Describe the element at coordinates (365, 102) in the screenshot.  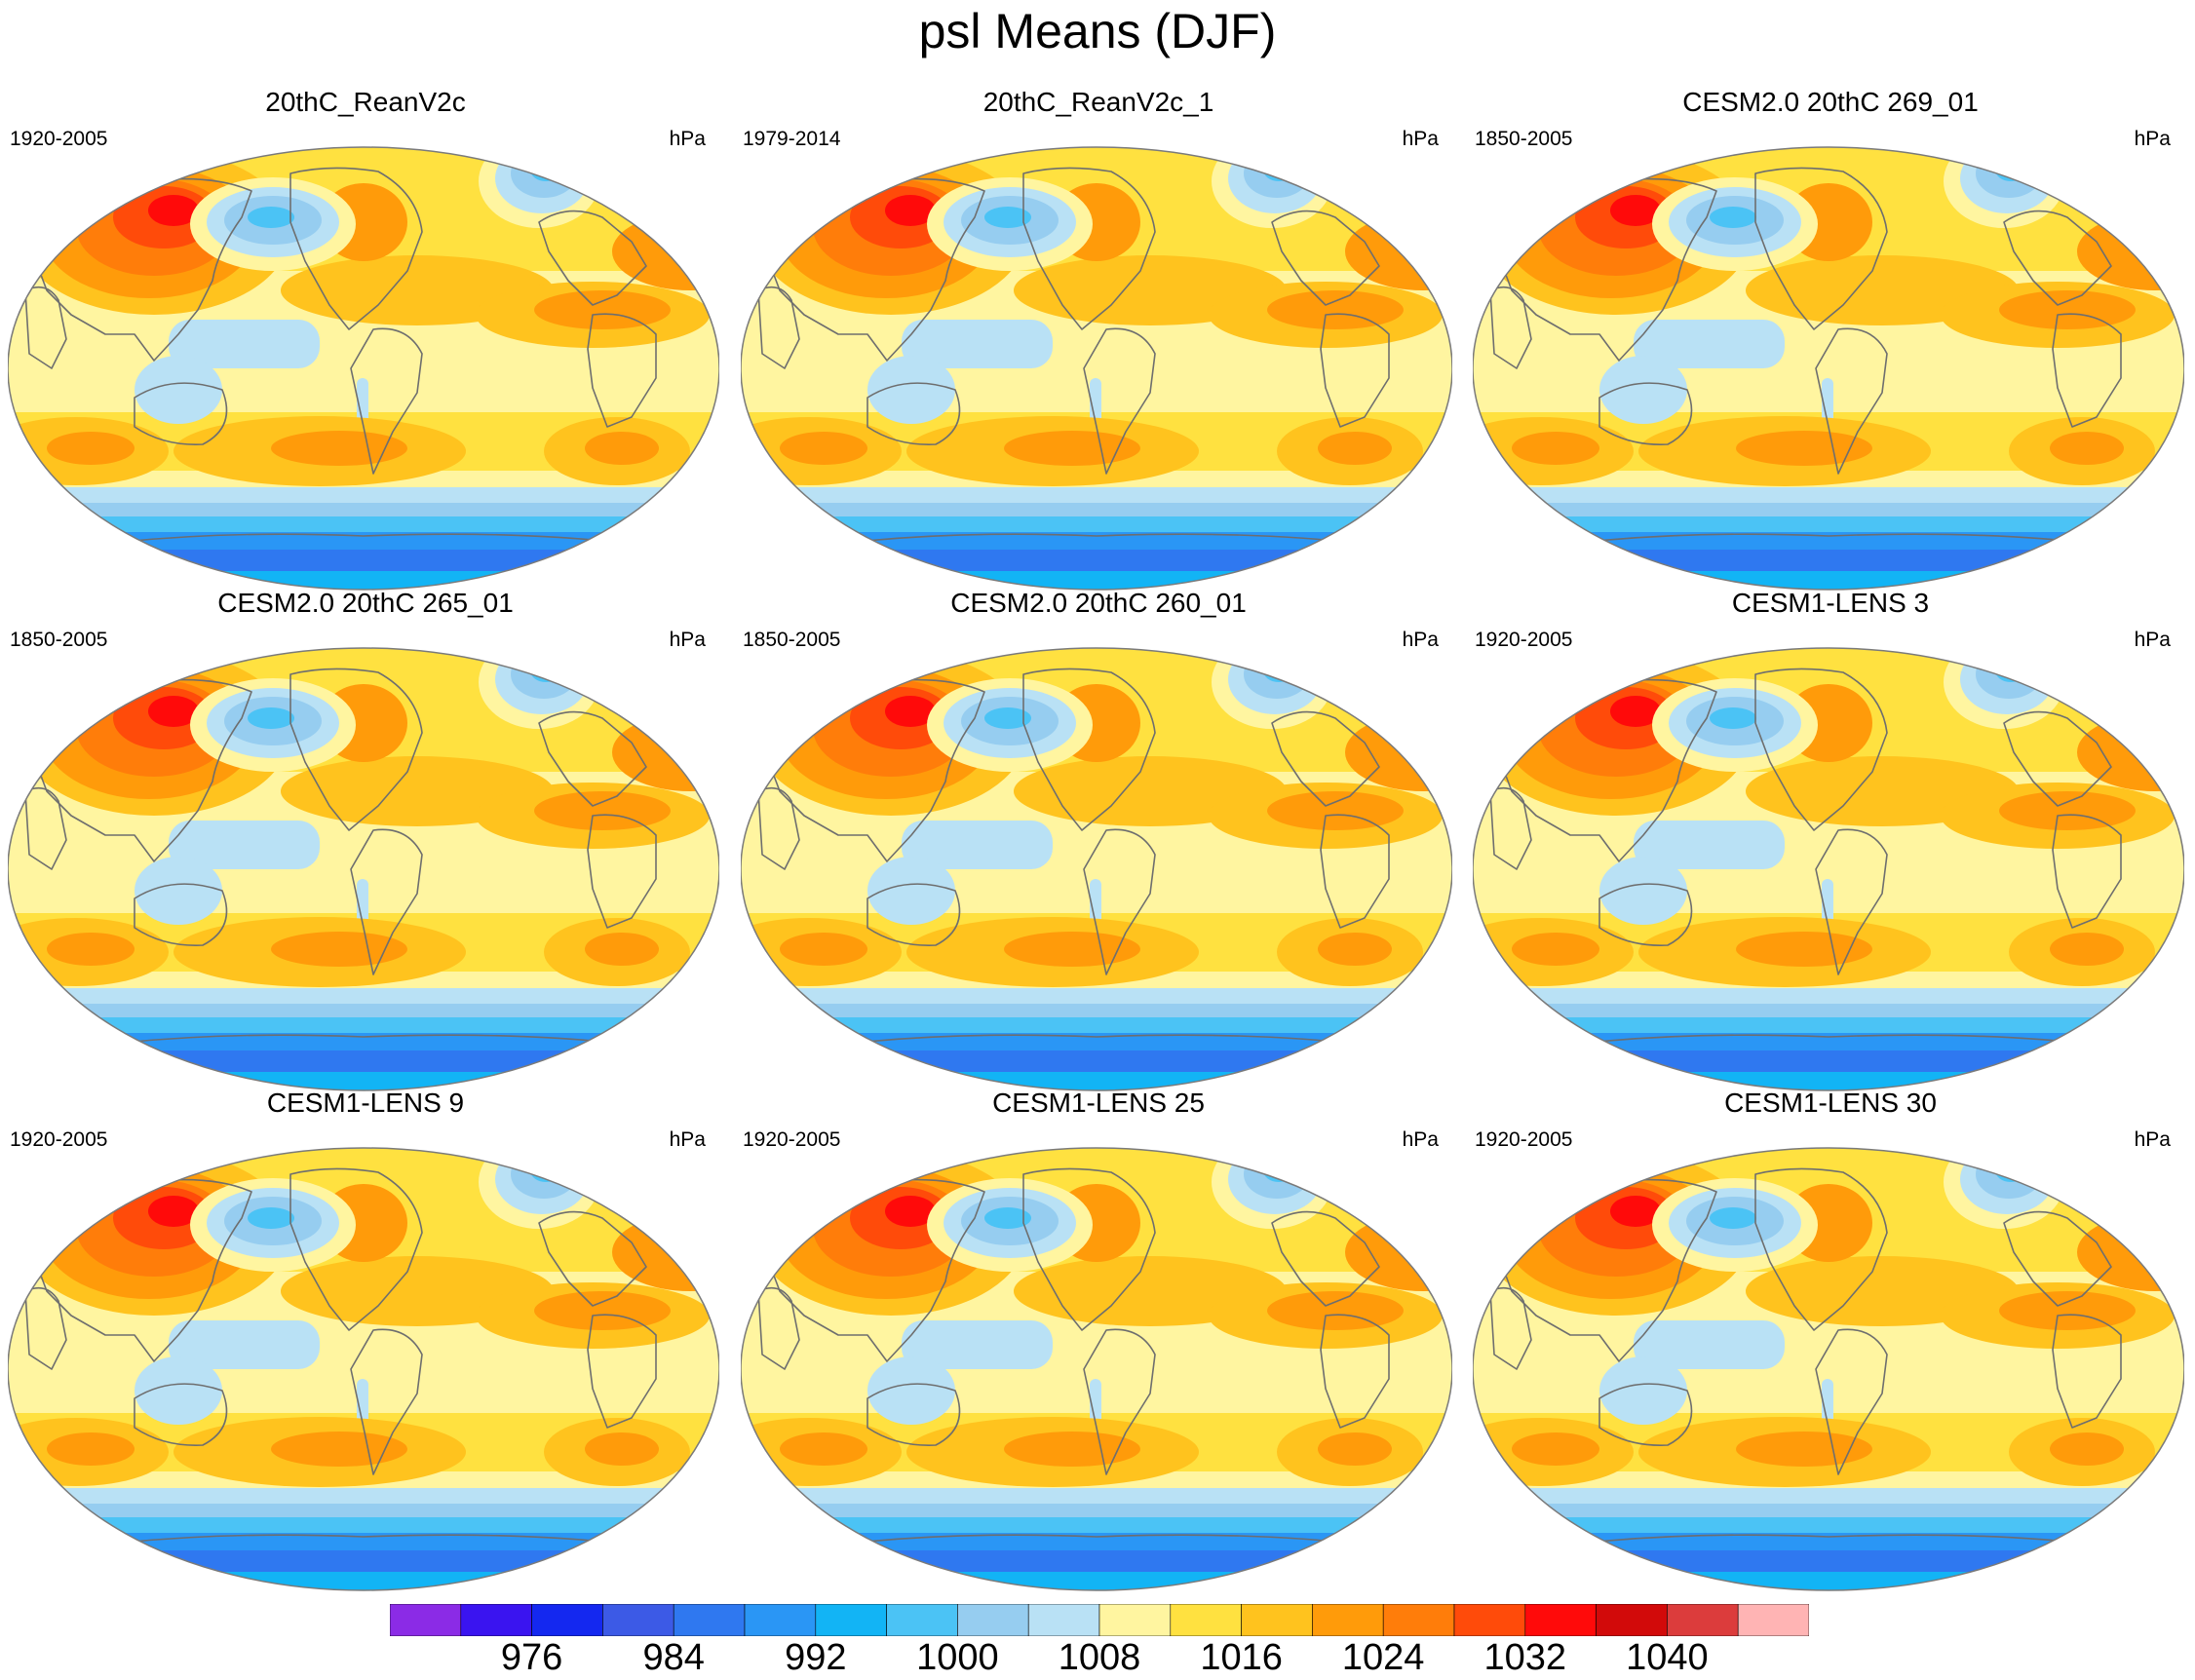
I see `panel-title: 20thC_ReanV2c` at that location.